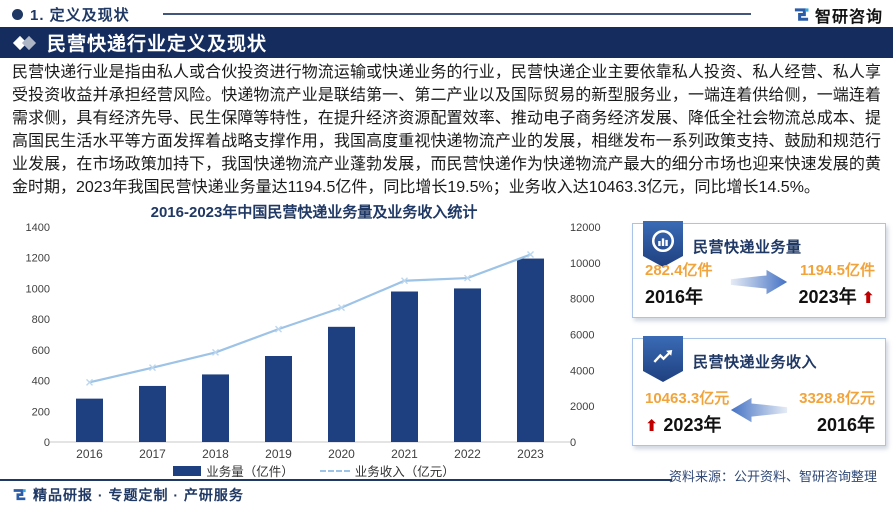  What do you see at coordinates (755, 362) in the screenshot?
I see `card-title: 民营快递业务收入` at bounding box center [755, 362].